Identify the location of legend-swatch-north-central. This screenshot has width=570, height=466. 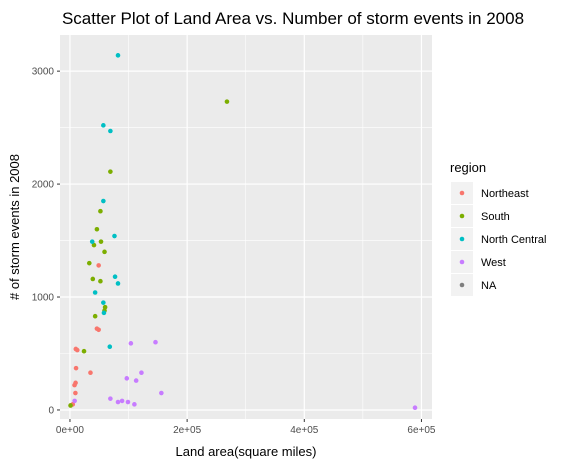
(462, 239).